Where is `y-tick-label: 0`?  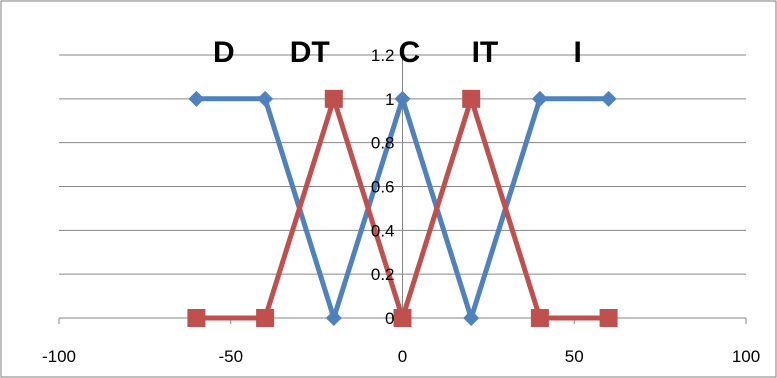
y-tick-label: 0 is located at coordinates (389, 318).